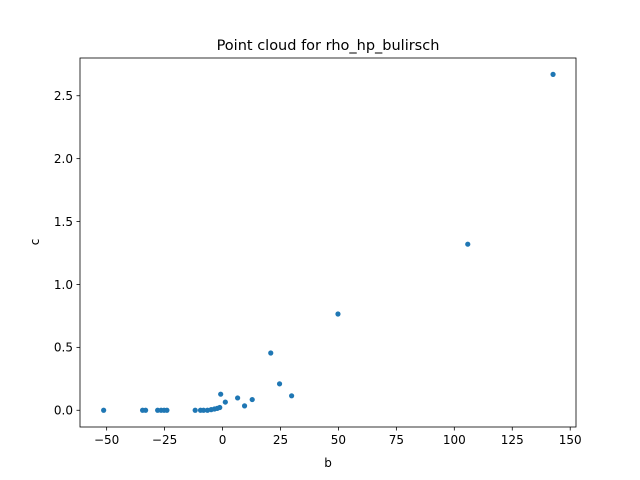  I want to click on y-tick-label: 0.0, so click(63, 411).